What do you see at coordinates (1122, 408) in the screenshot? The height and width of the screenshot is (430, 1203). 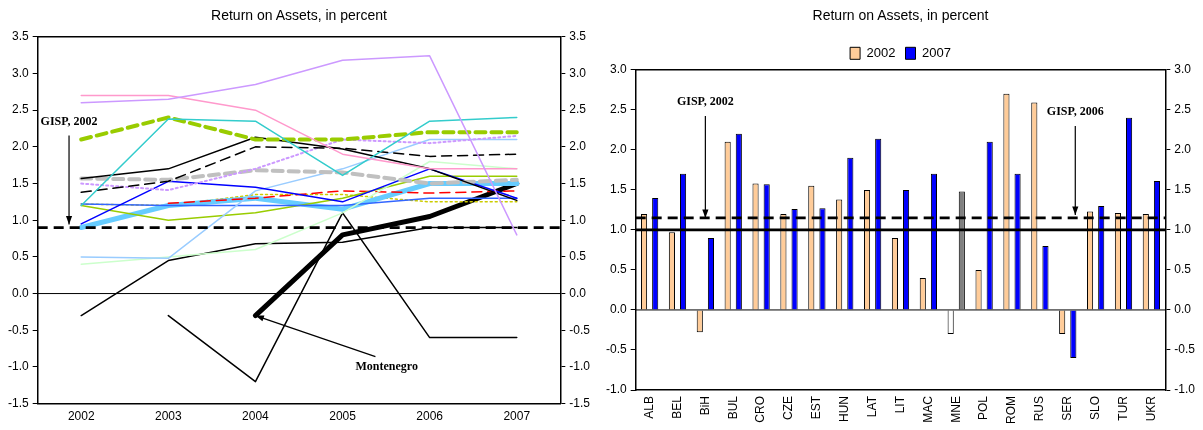 I see `x-tick-label: TUR` at bounding box center [1122, 408].